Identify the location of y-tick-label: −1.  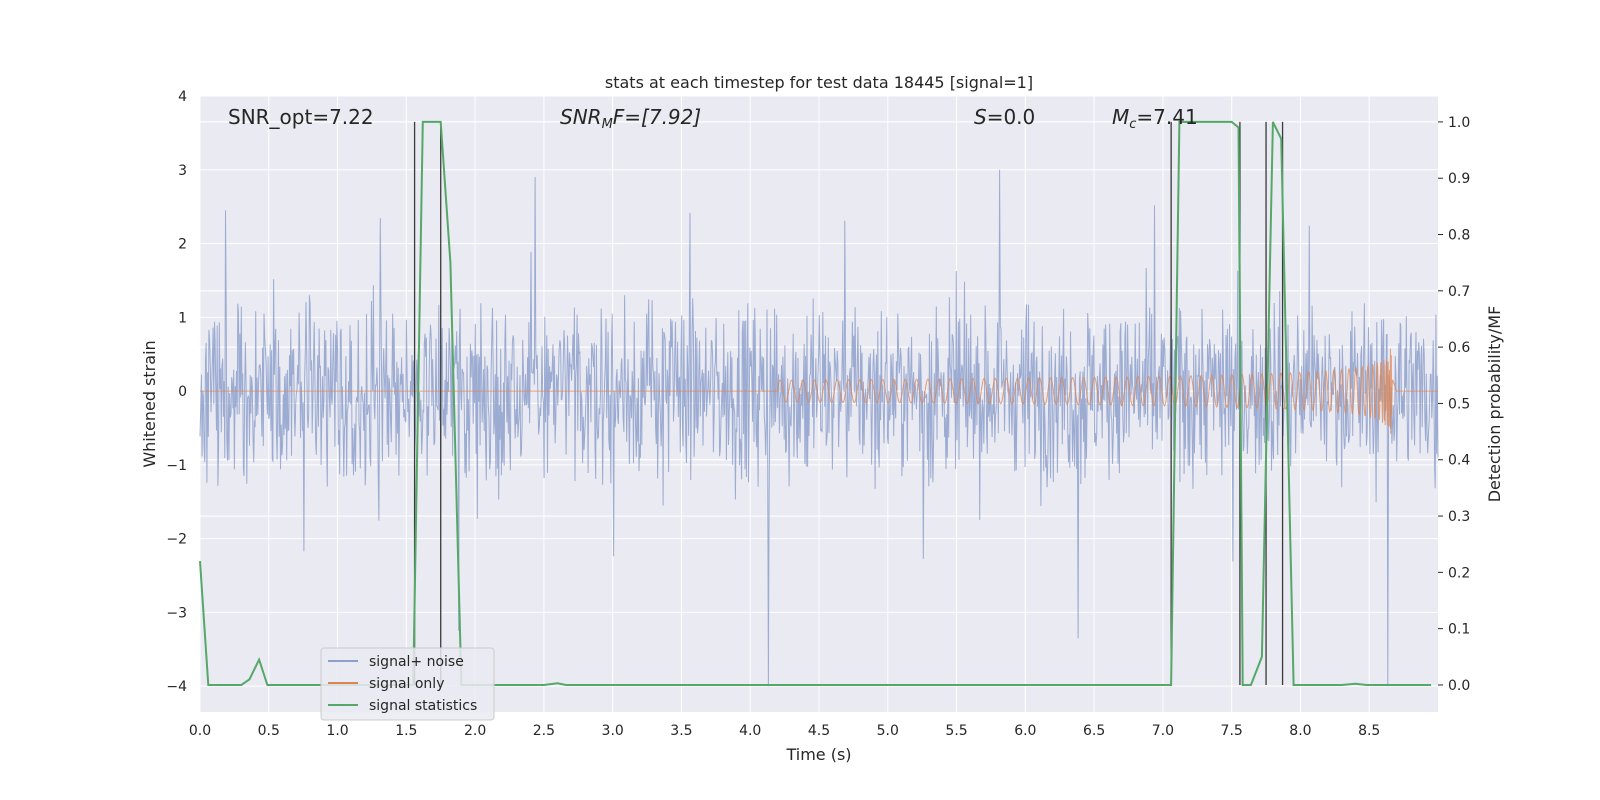
(176, 466).